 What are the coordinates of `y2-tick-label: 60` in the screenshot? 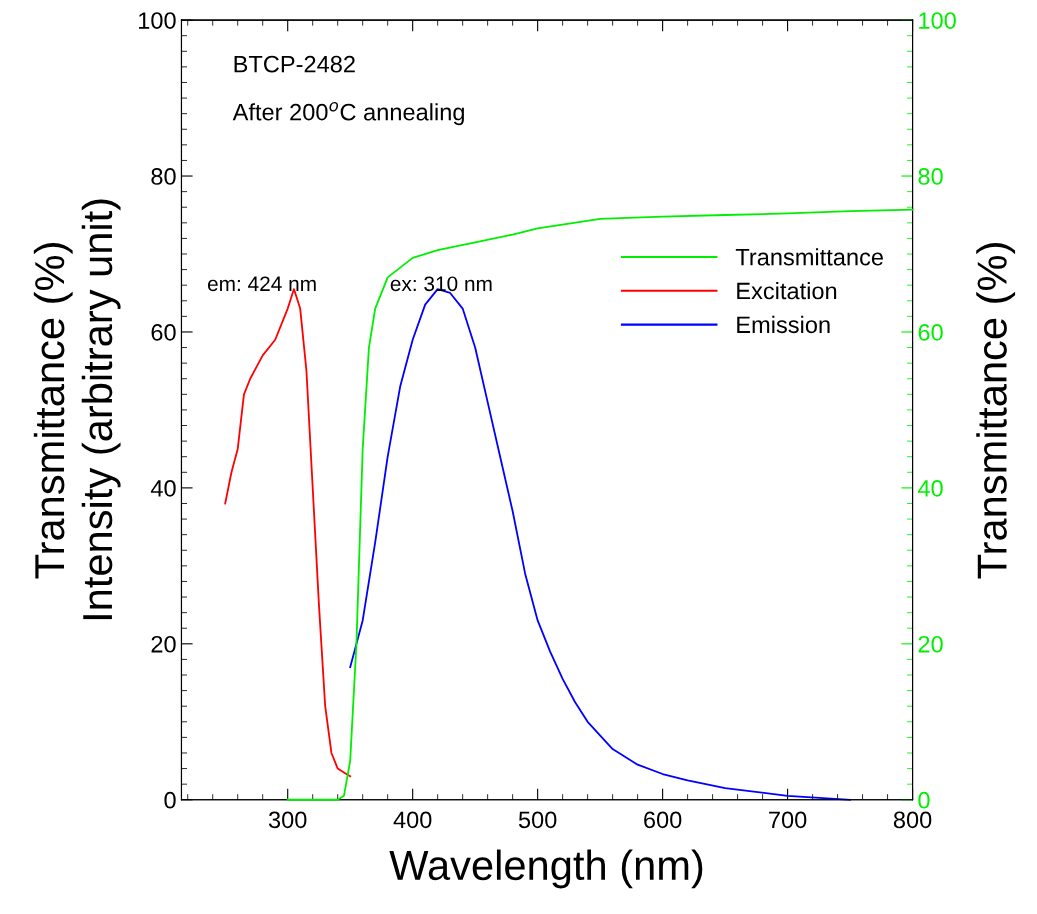 It's located at (930, 332).